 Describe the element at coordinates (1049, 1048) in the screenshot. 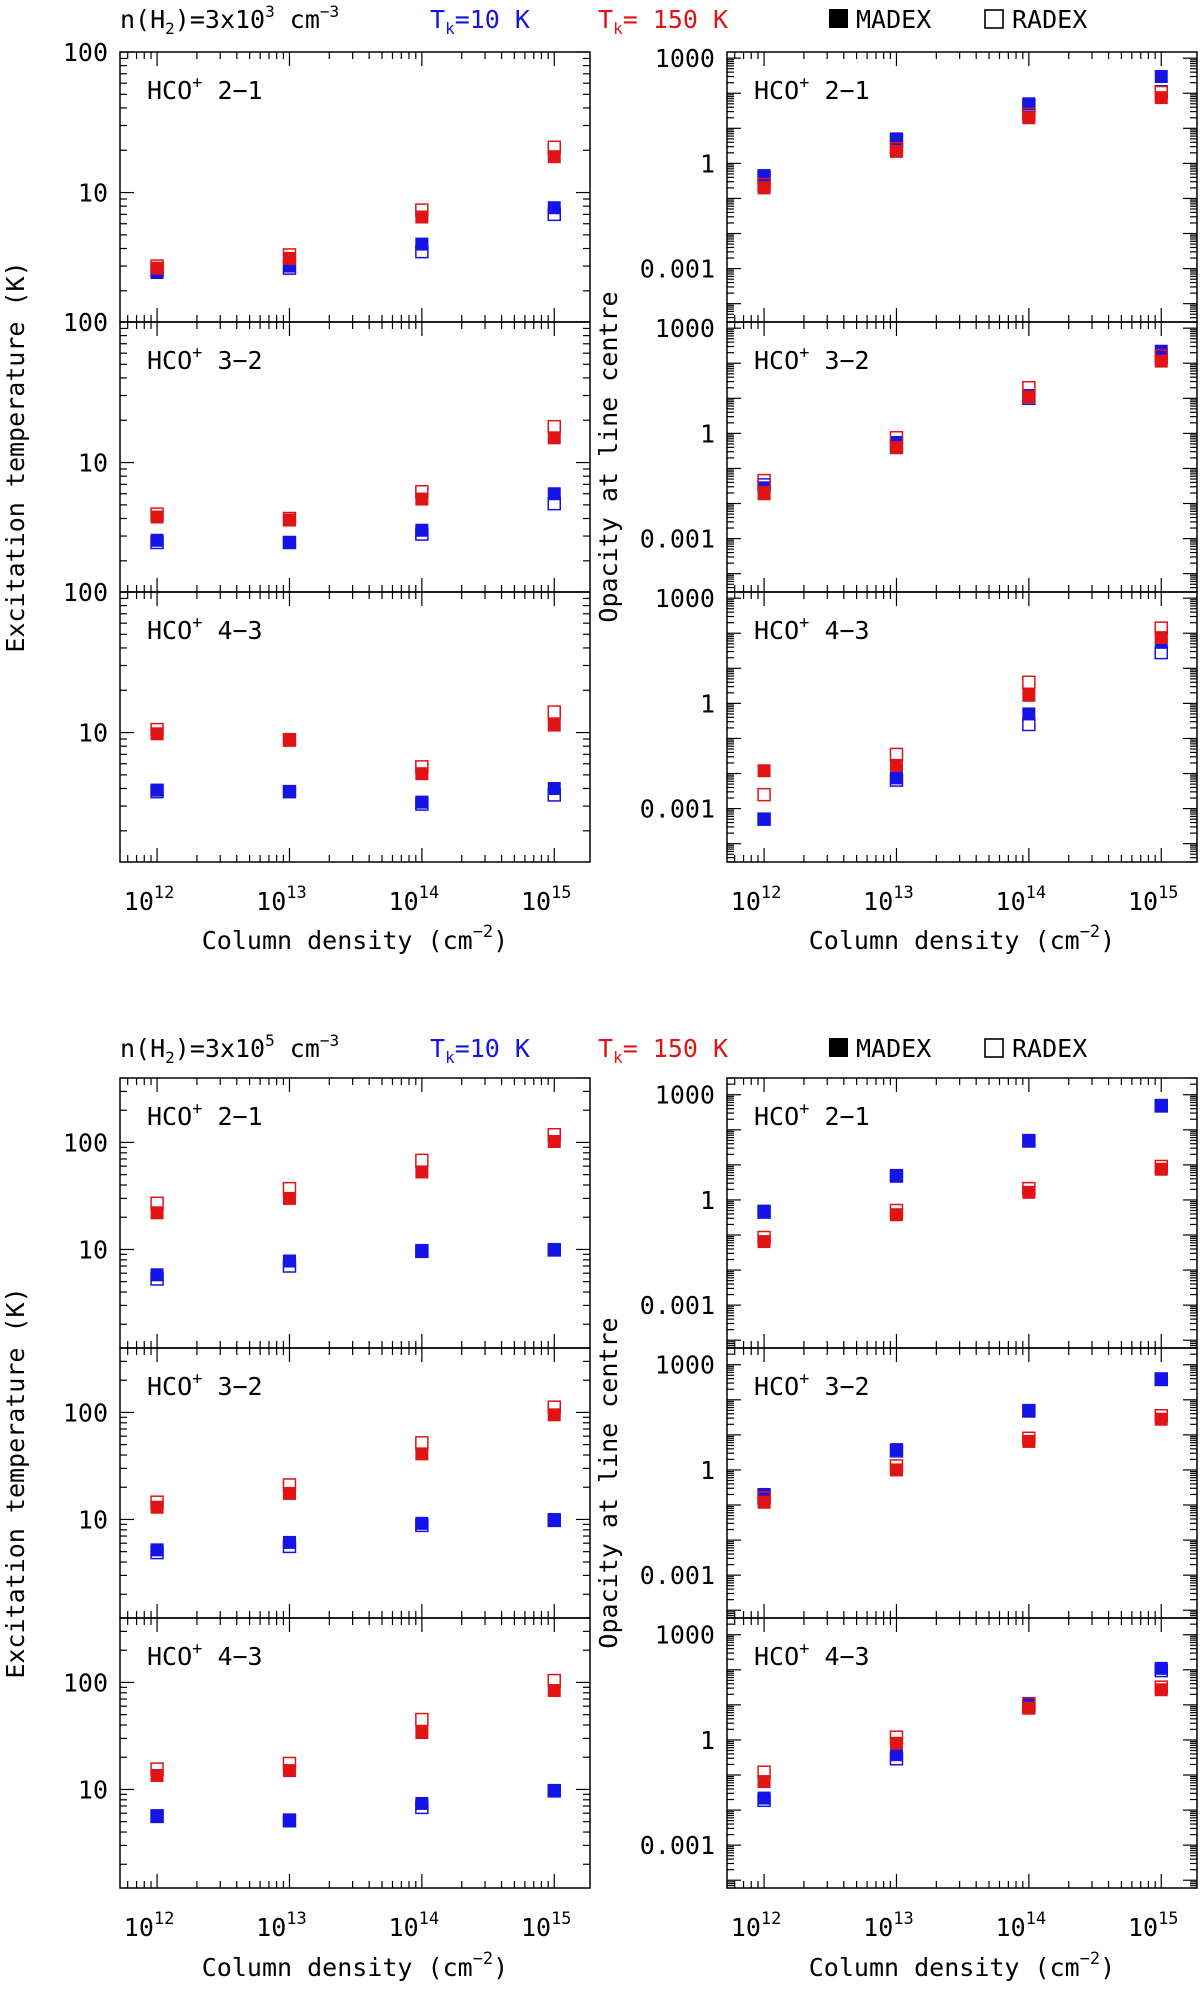

I see `legend-radex-label: RADEX` at that location.